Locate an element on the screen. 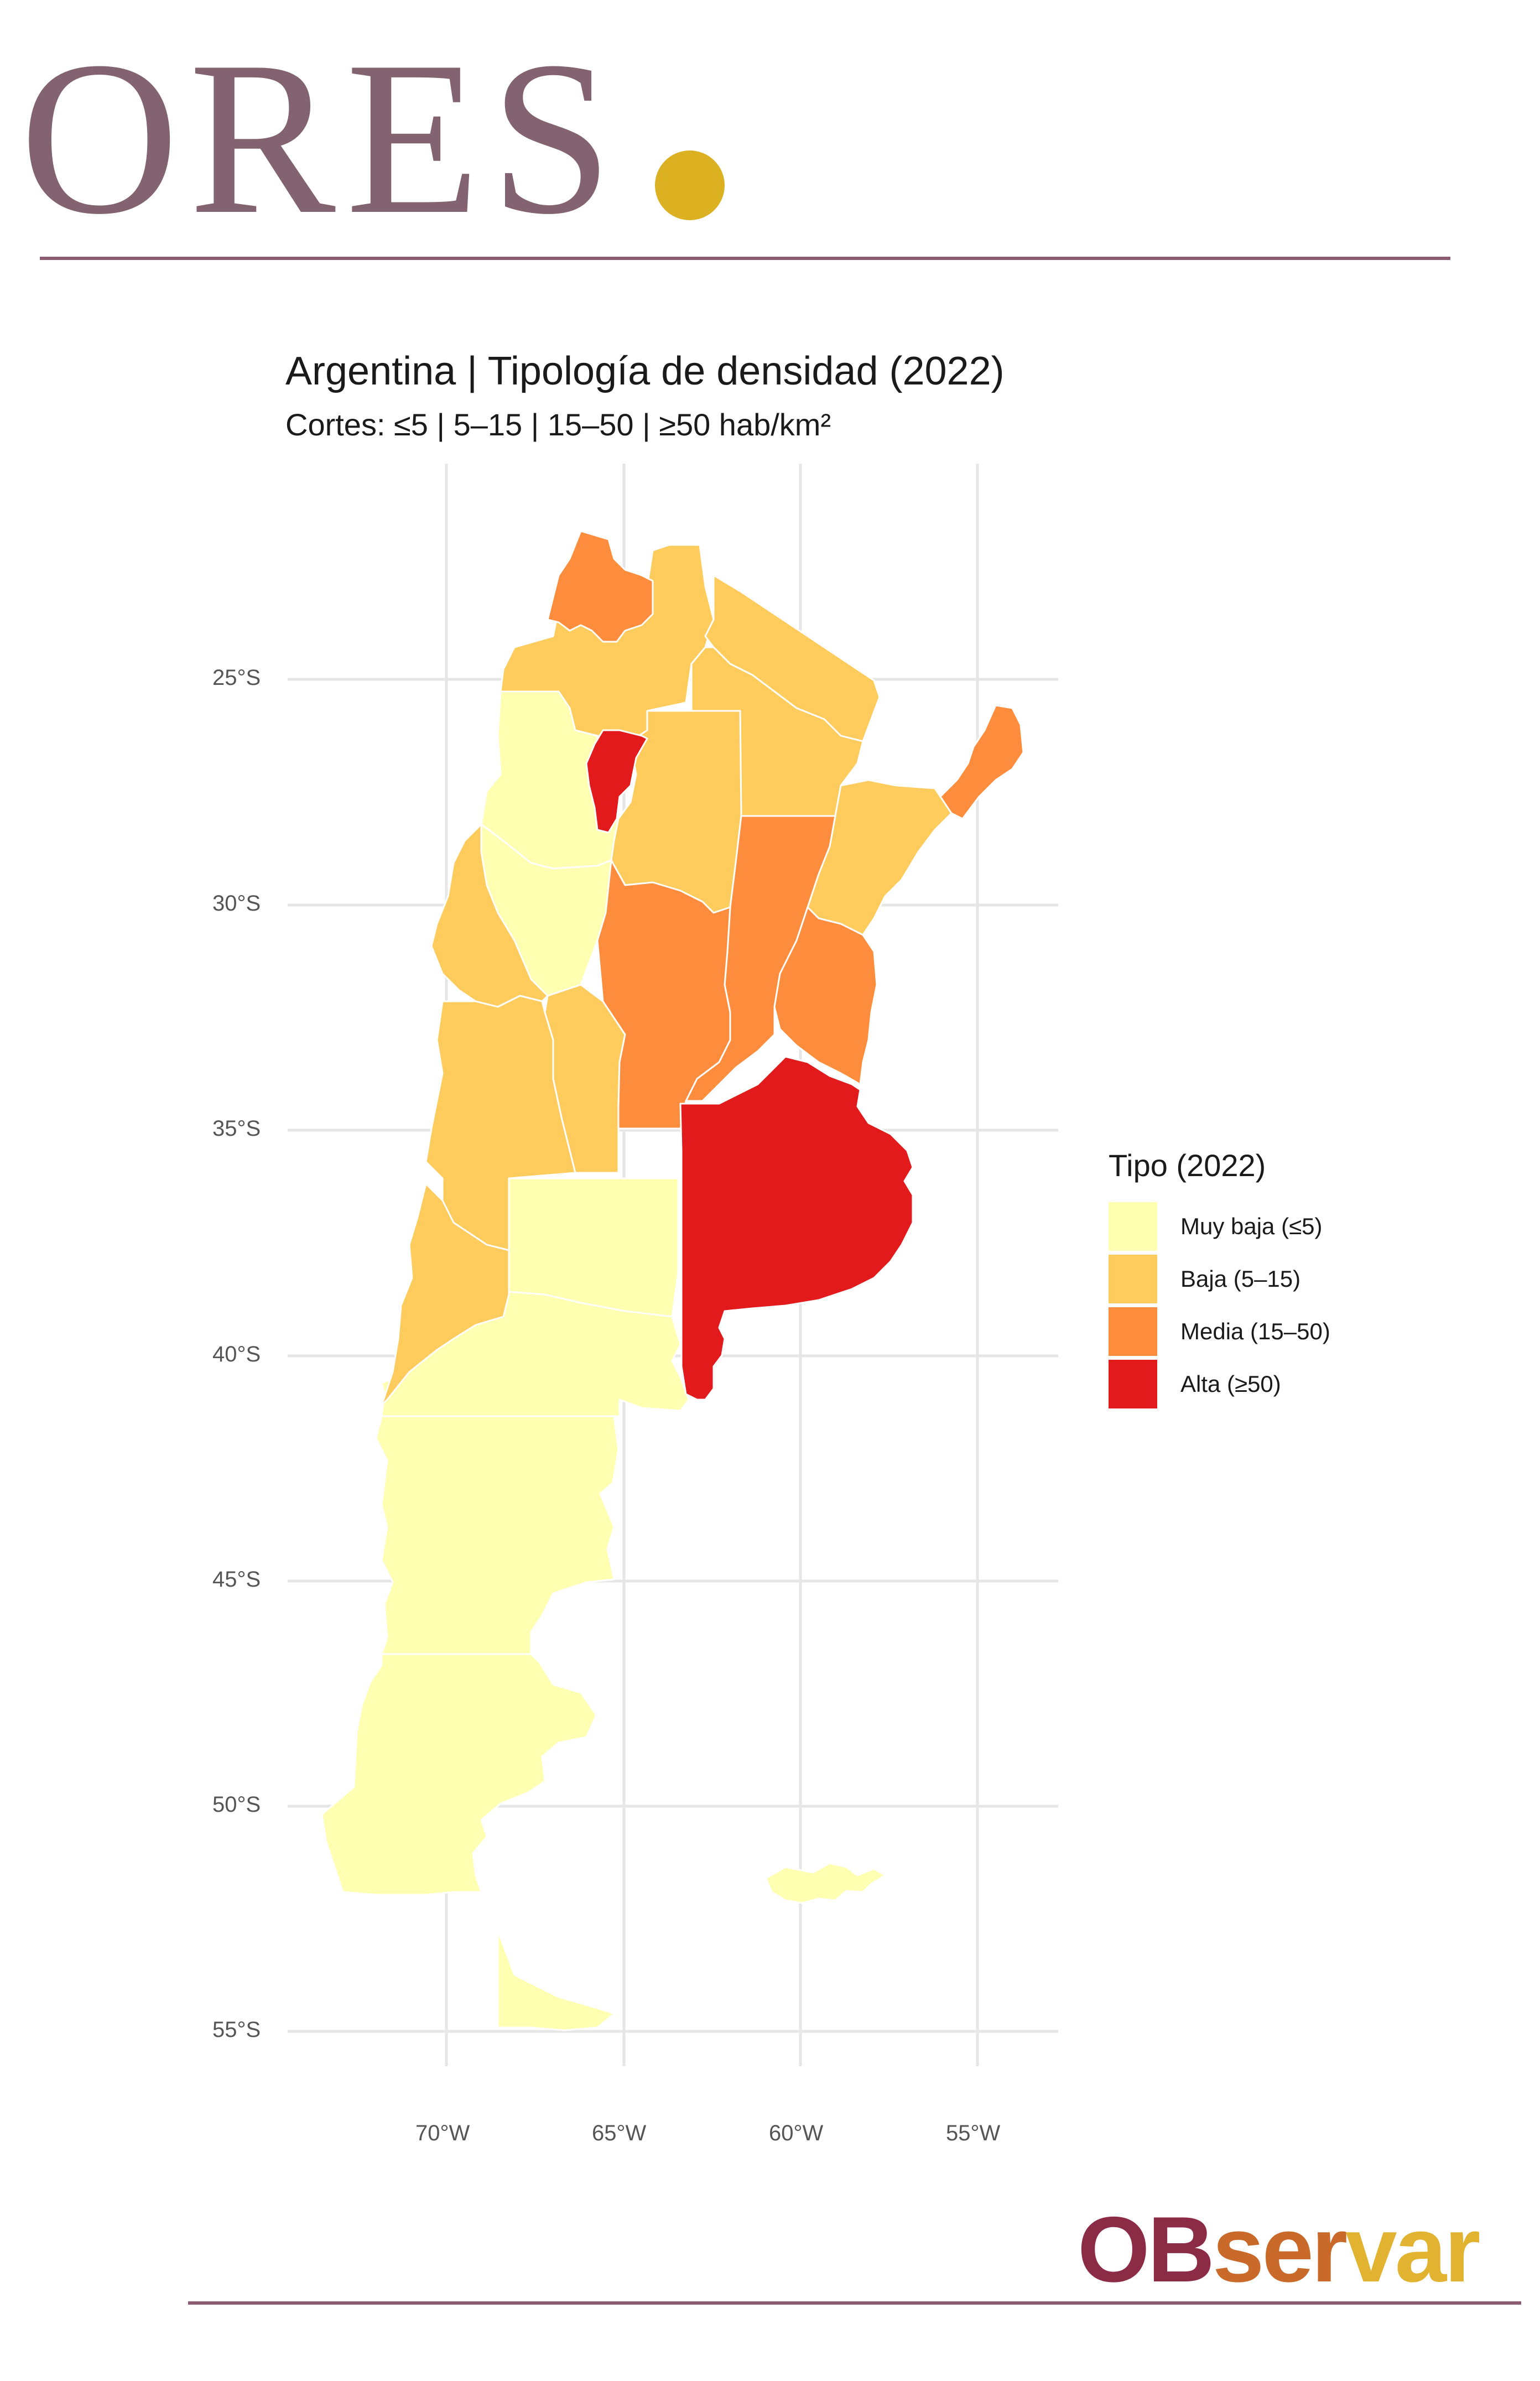 The height and width of the screenshot is (2381, 1540). header-divider is located at coordinates (745, 258).